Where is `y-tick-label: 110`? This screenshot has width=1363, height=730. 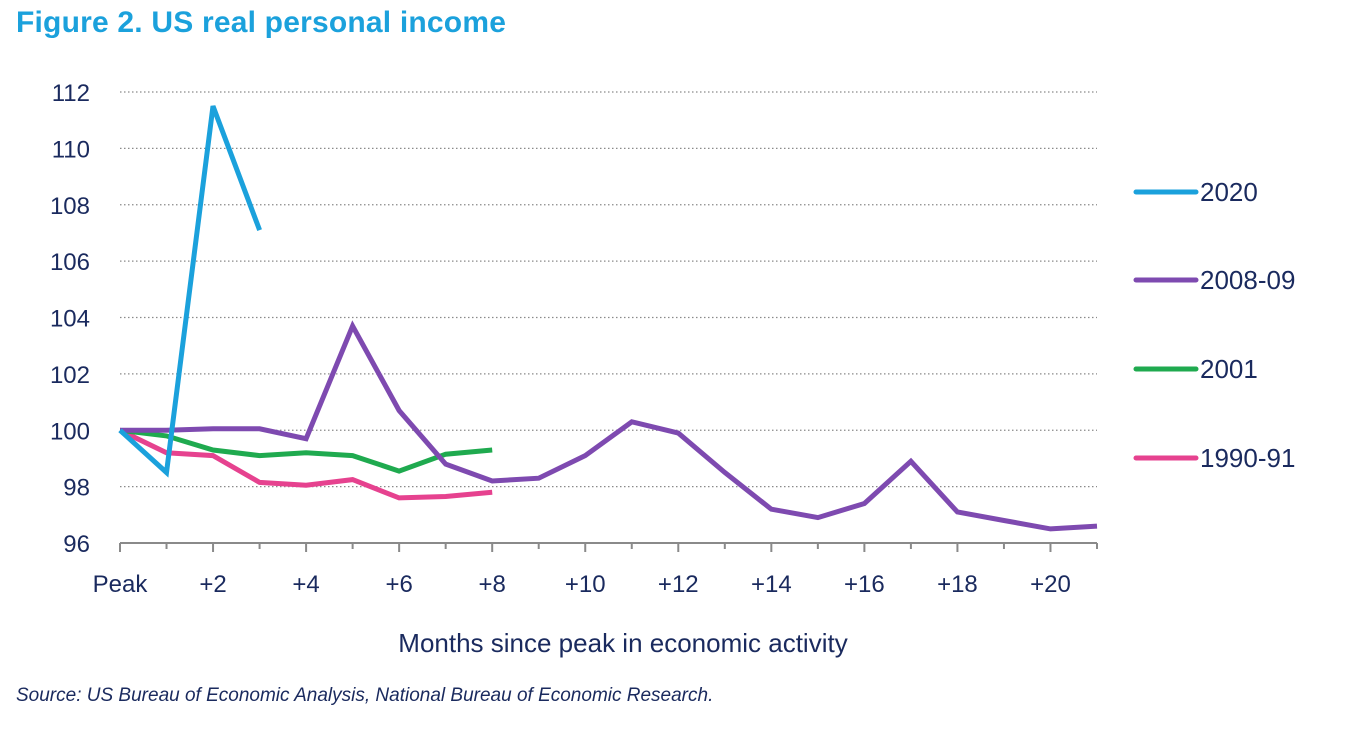 y-tick-label: 110 is located at coordinates (71, 149).